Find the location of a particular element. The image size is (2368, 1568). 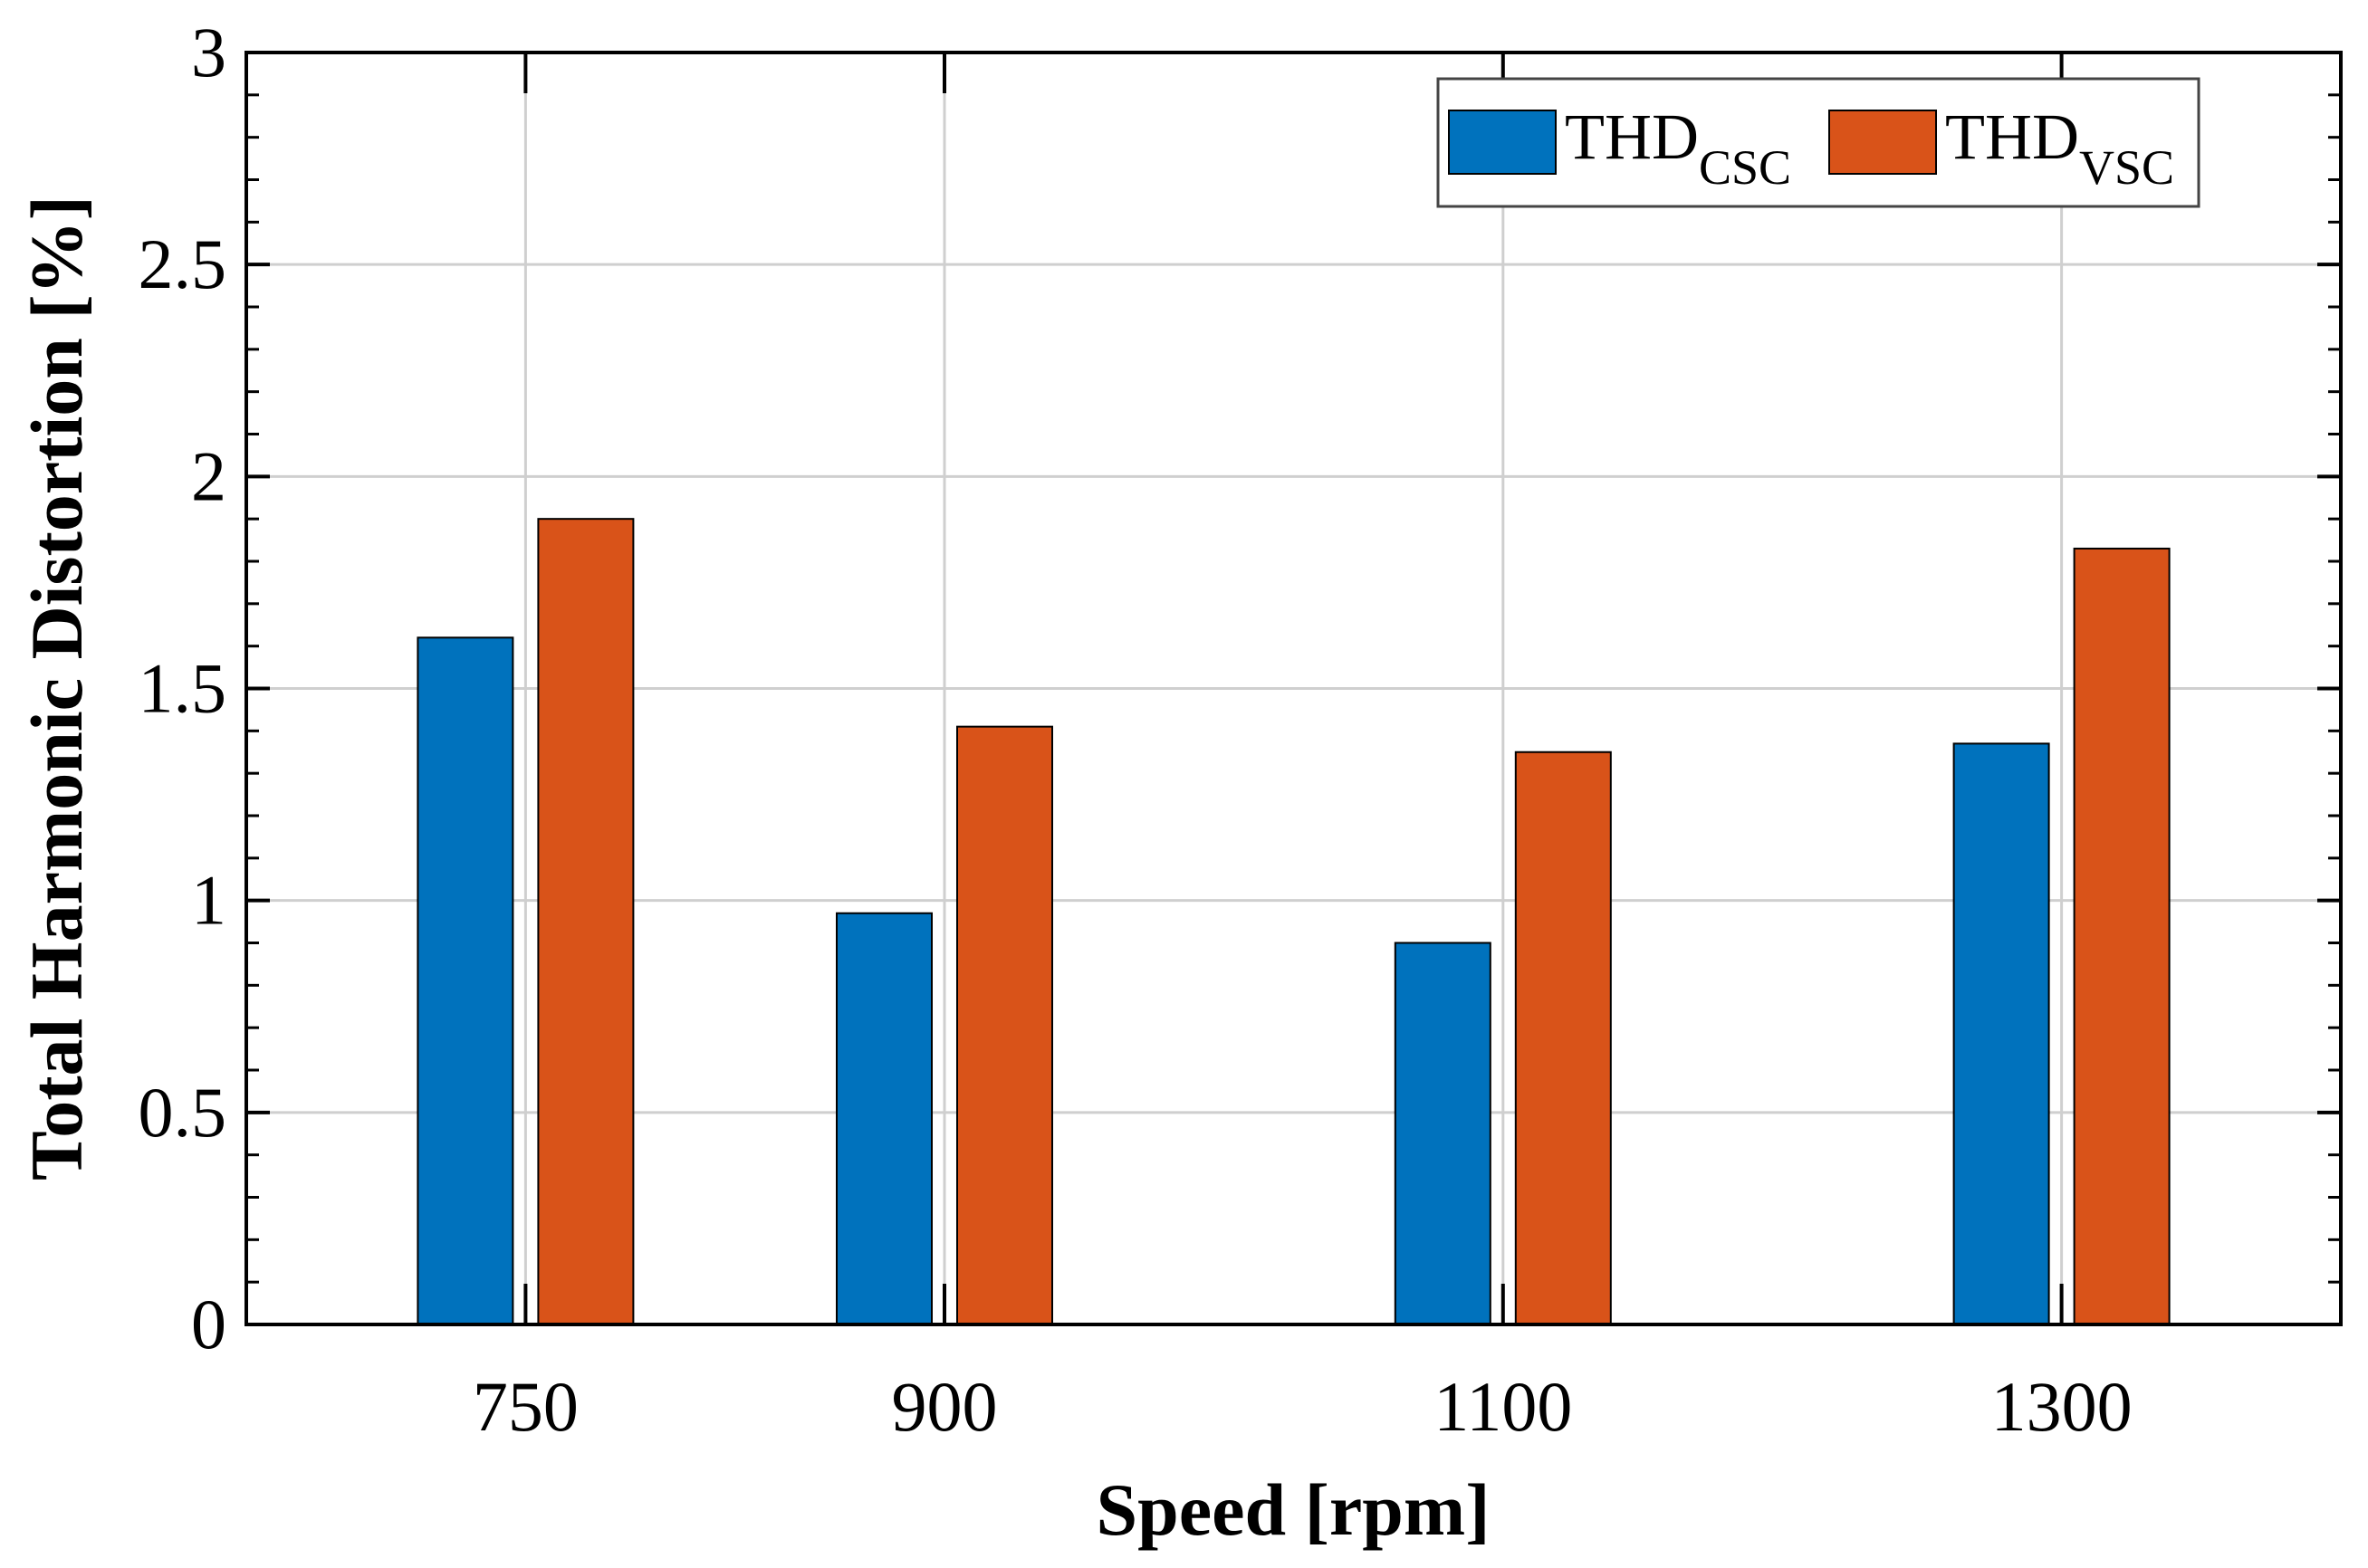

x-tick-label: 900 is located at coordinates (945, 1406).